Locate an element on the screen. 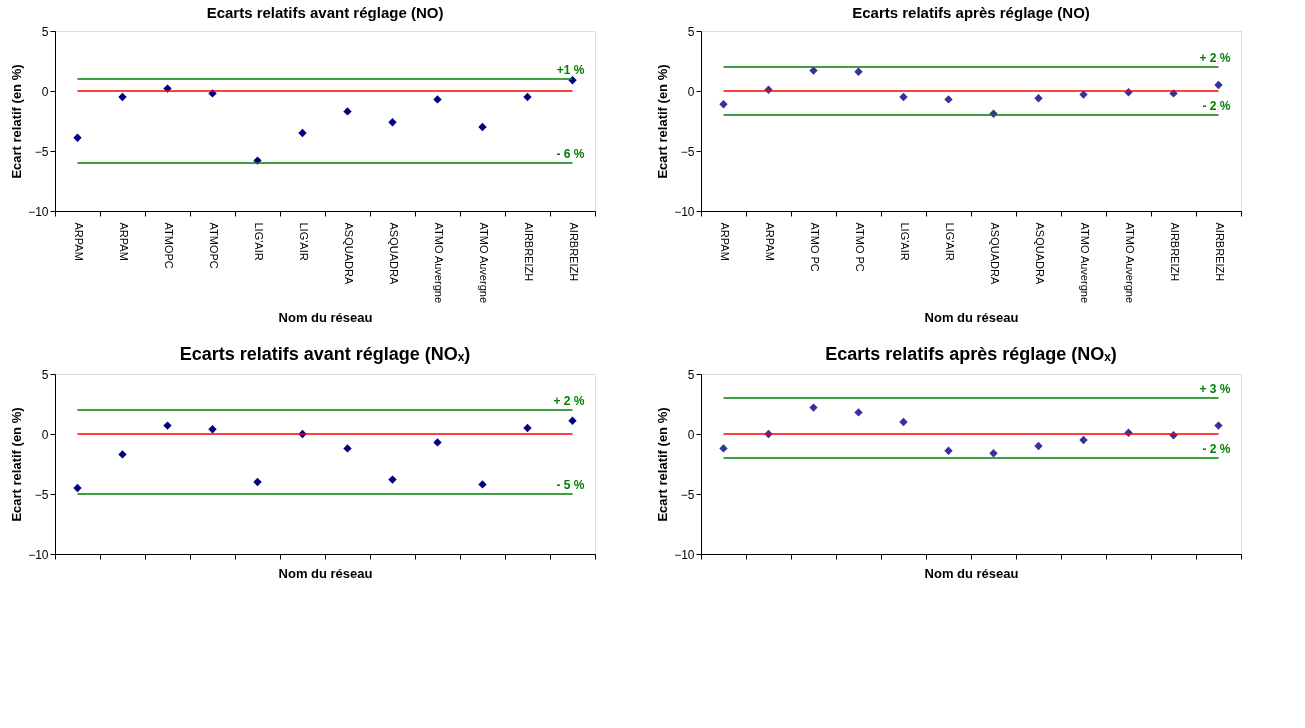 This screenshot has height=728, width=1305. chart-title: Ecarts relatifs avant réglage (NOₓ) is located at coordinates (325, 354).